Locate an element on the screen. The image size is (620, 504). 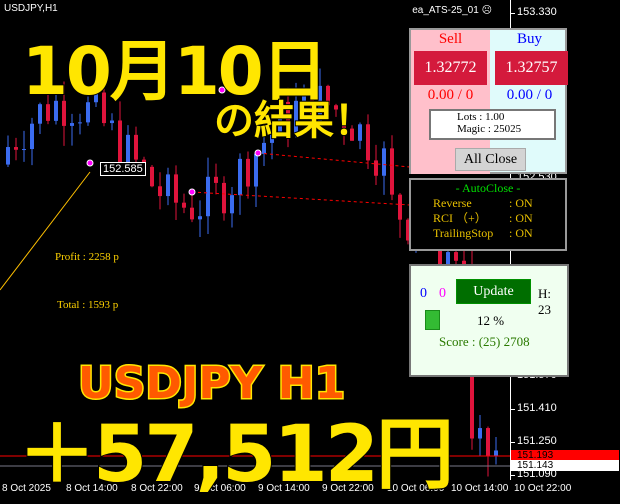
time-tick: 10 Oct 22:00 is located at coordinates (543, 488).